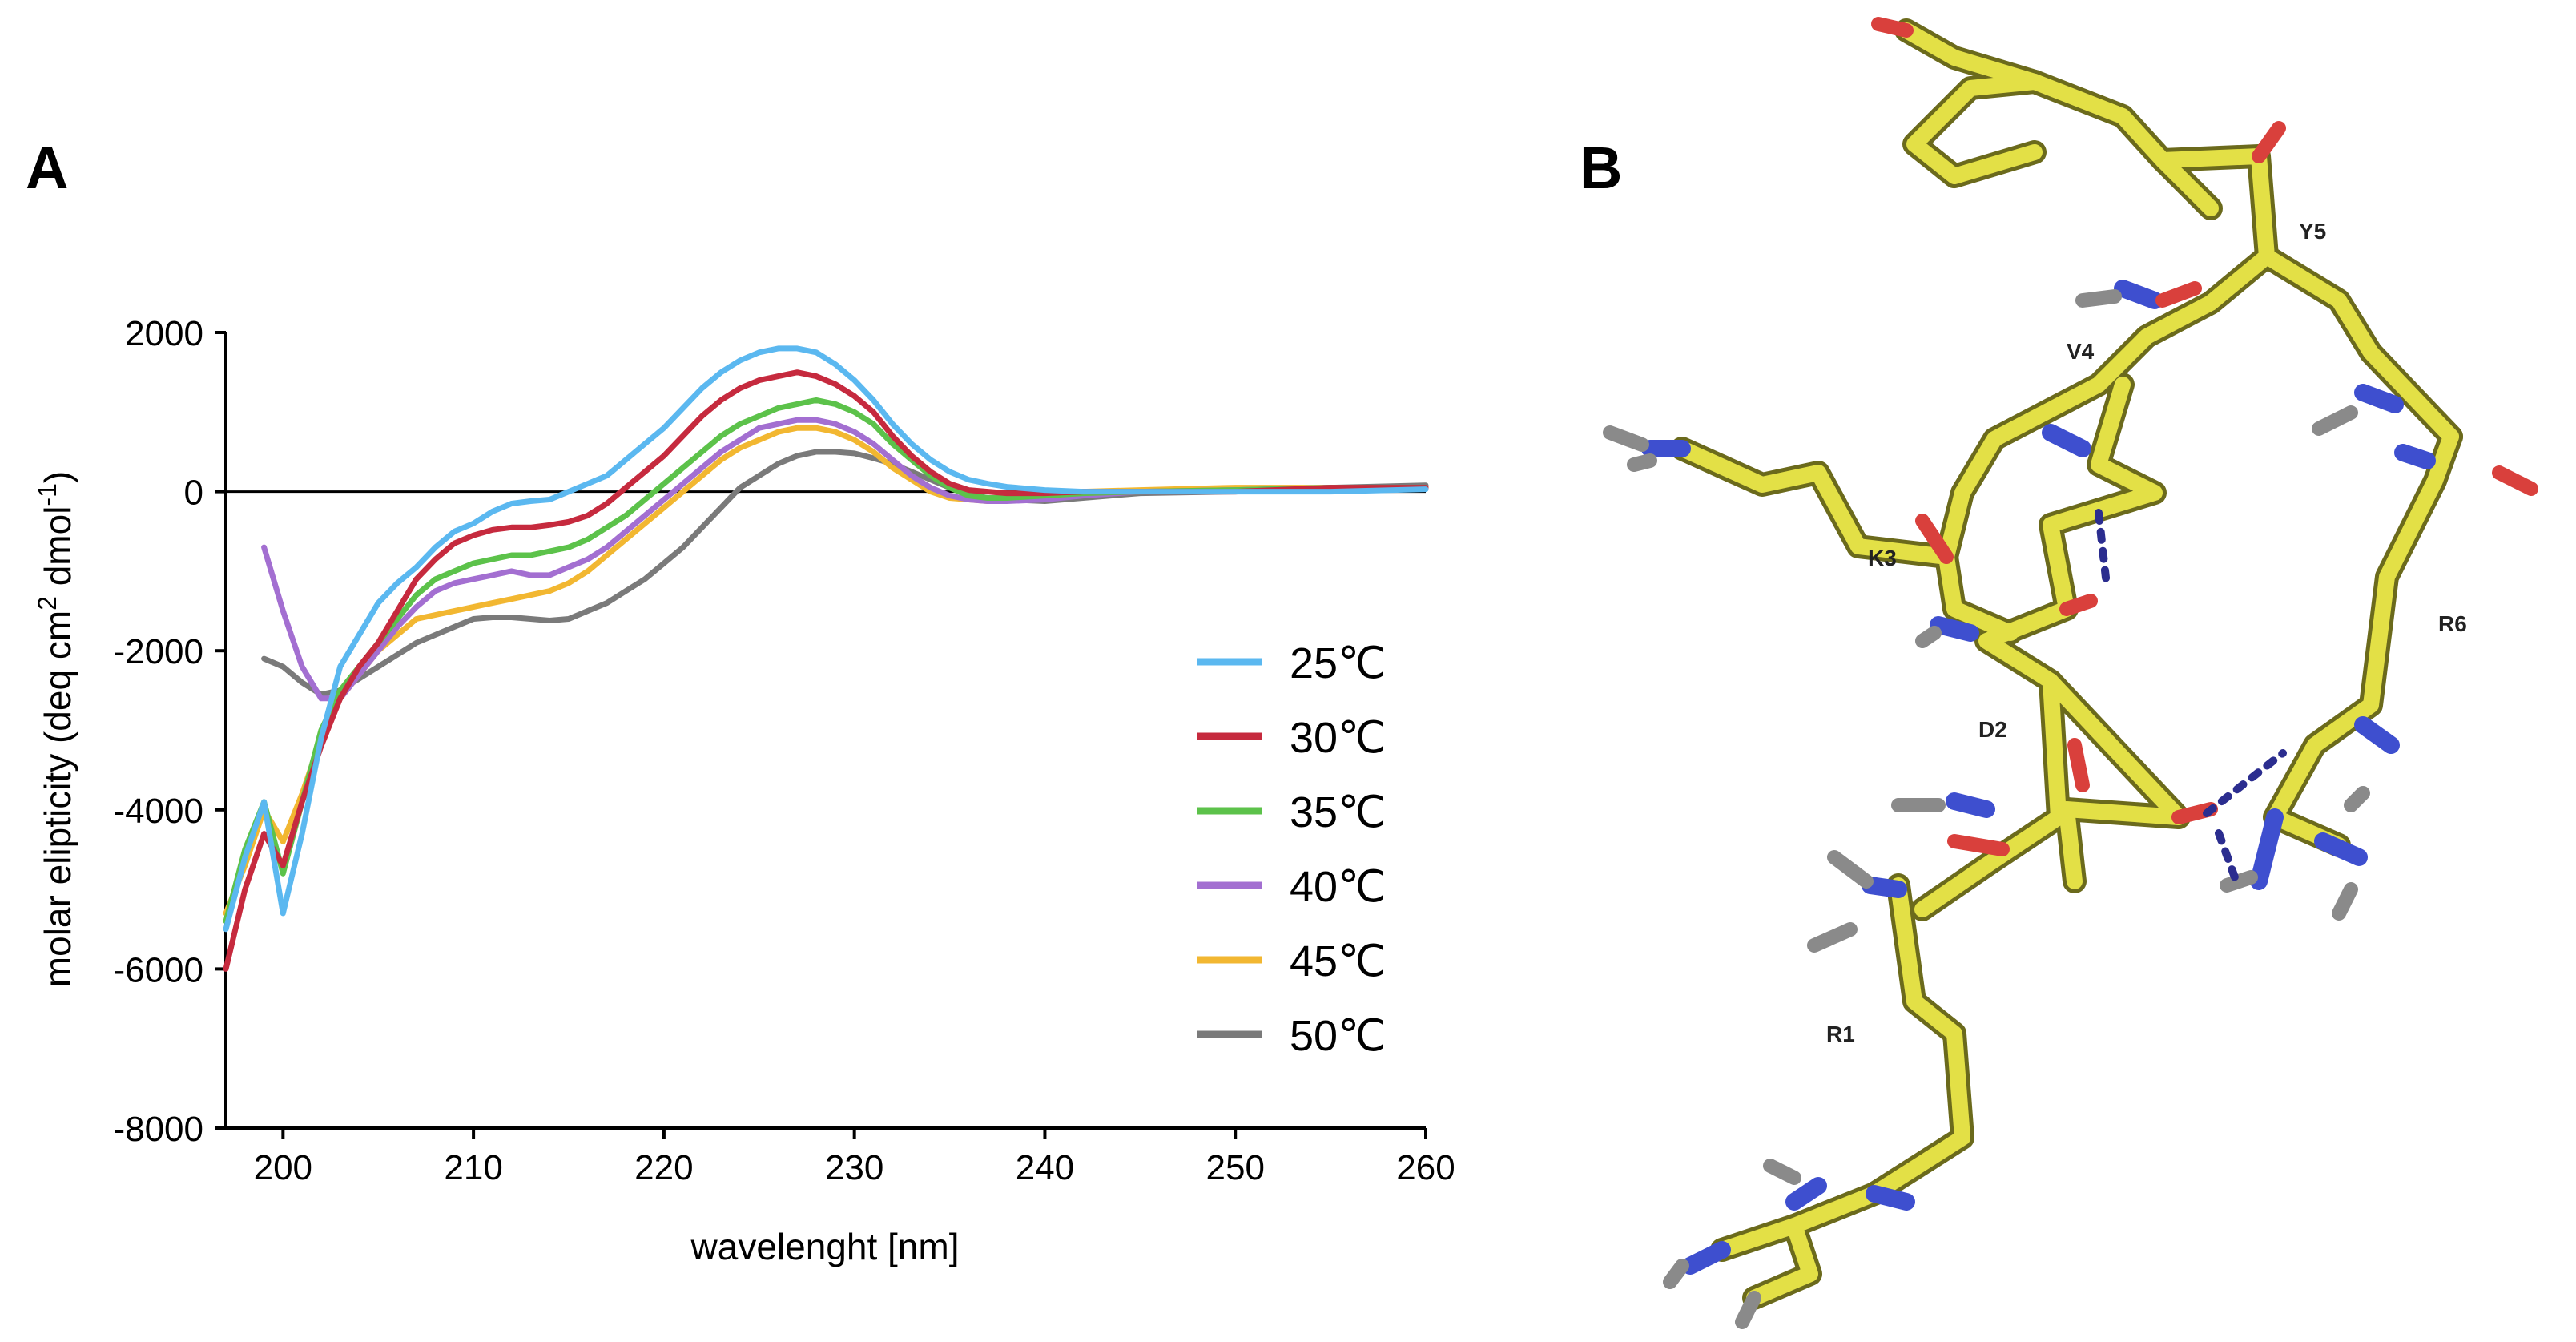  What do you see at coordinates (2452, 623) in the screenshot?
I see `residue-label-r6: R6` at bounding box center [2452, 623].